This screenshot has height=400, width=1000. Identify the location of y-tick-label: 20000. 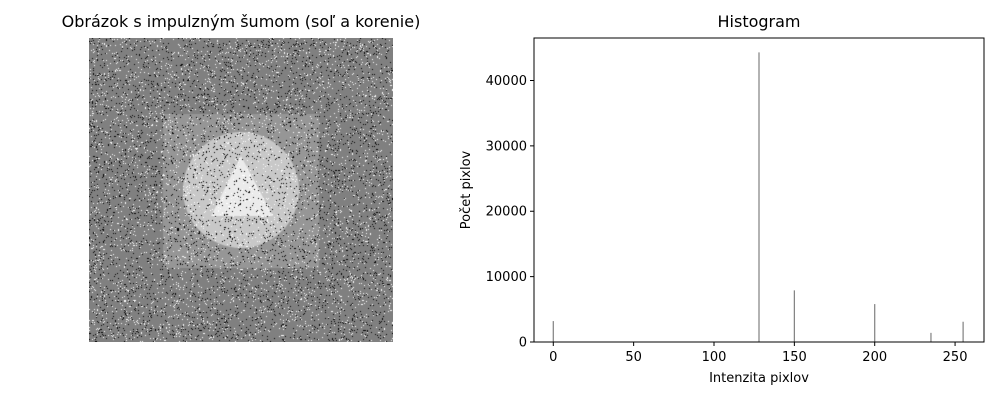
(506, 212).